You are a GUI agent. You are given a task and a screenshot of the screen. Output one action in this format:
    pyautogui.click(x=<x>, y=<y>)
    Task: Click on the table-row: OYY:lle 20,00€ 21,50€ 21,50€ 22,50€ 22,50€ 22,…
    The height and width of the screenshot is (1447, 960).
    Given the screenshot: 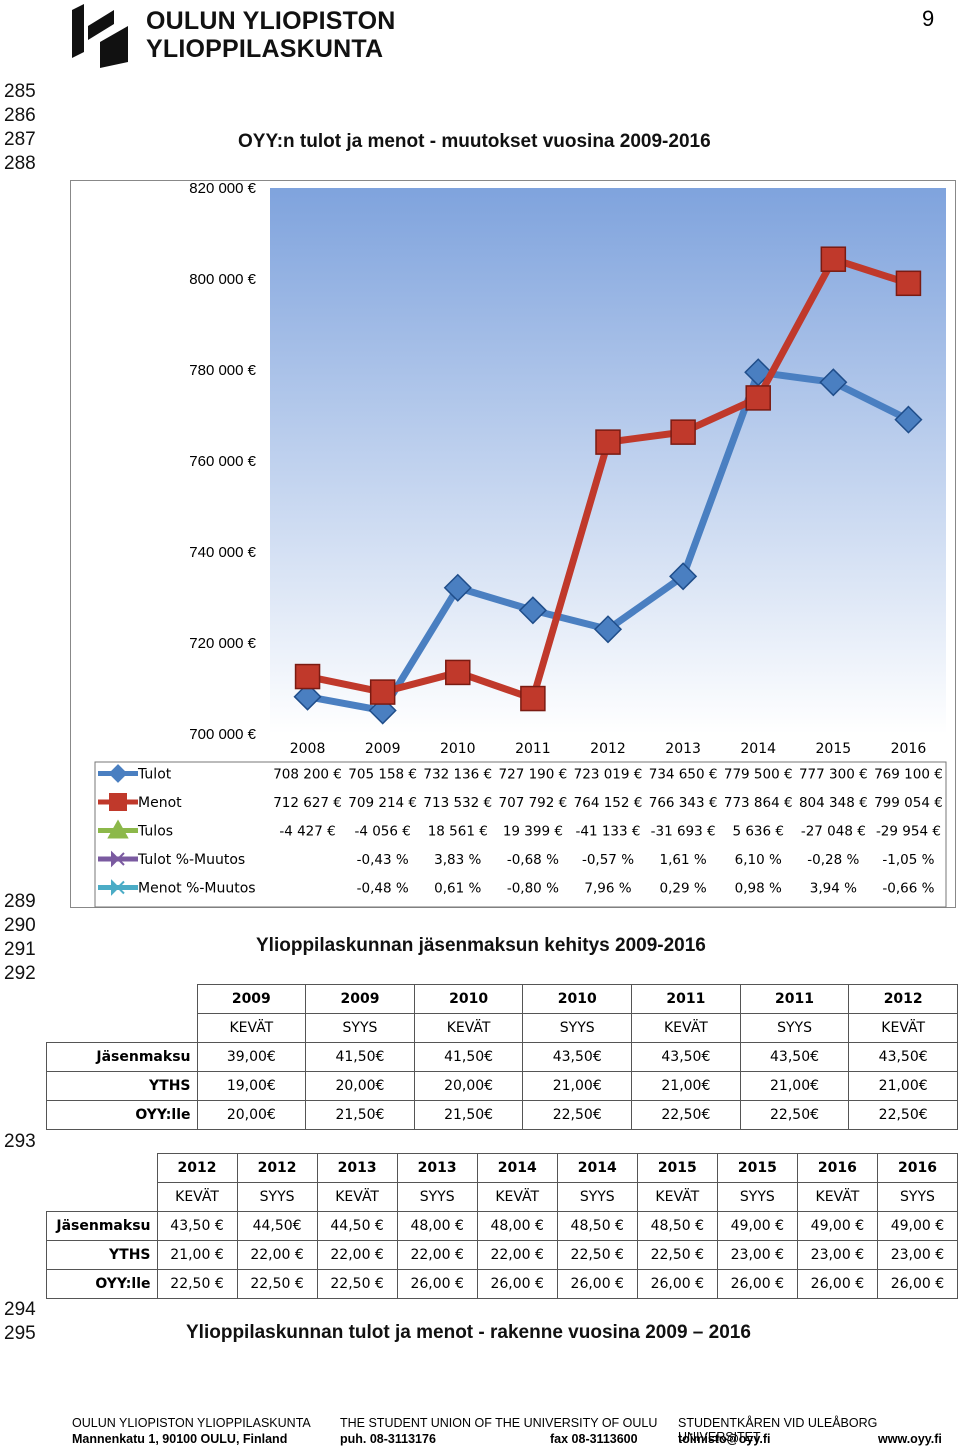 What is the action you would take?
    pyautogui.click(x=502, y=1115)
    